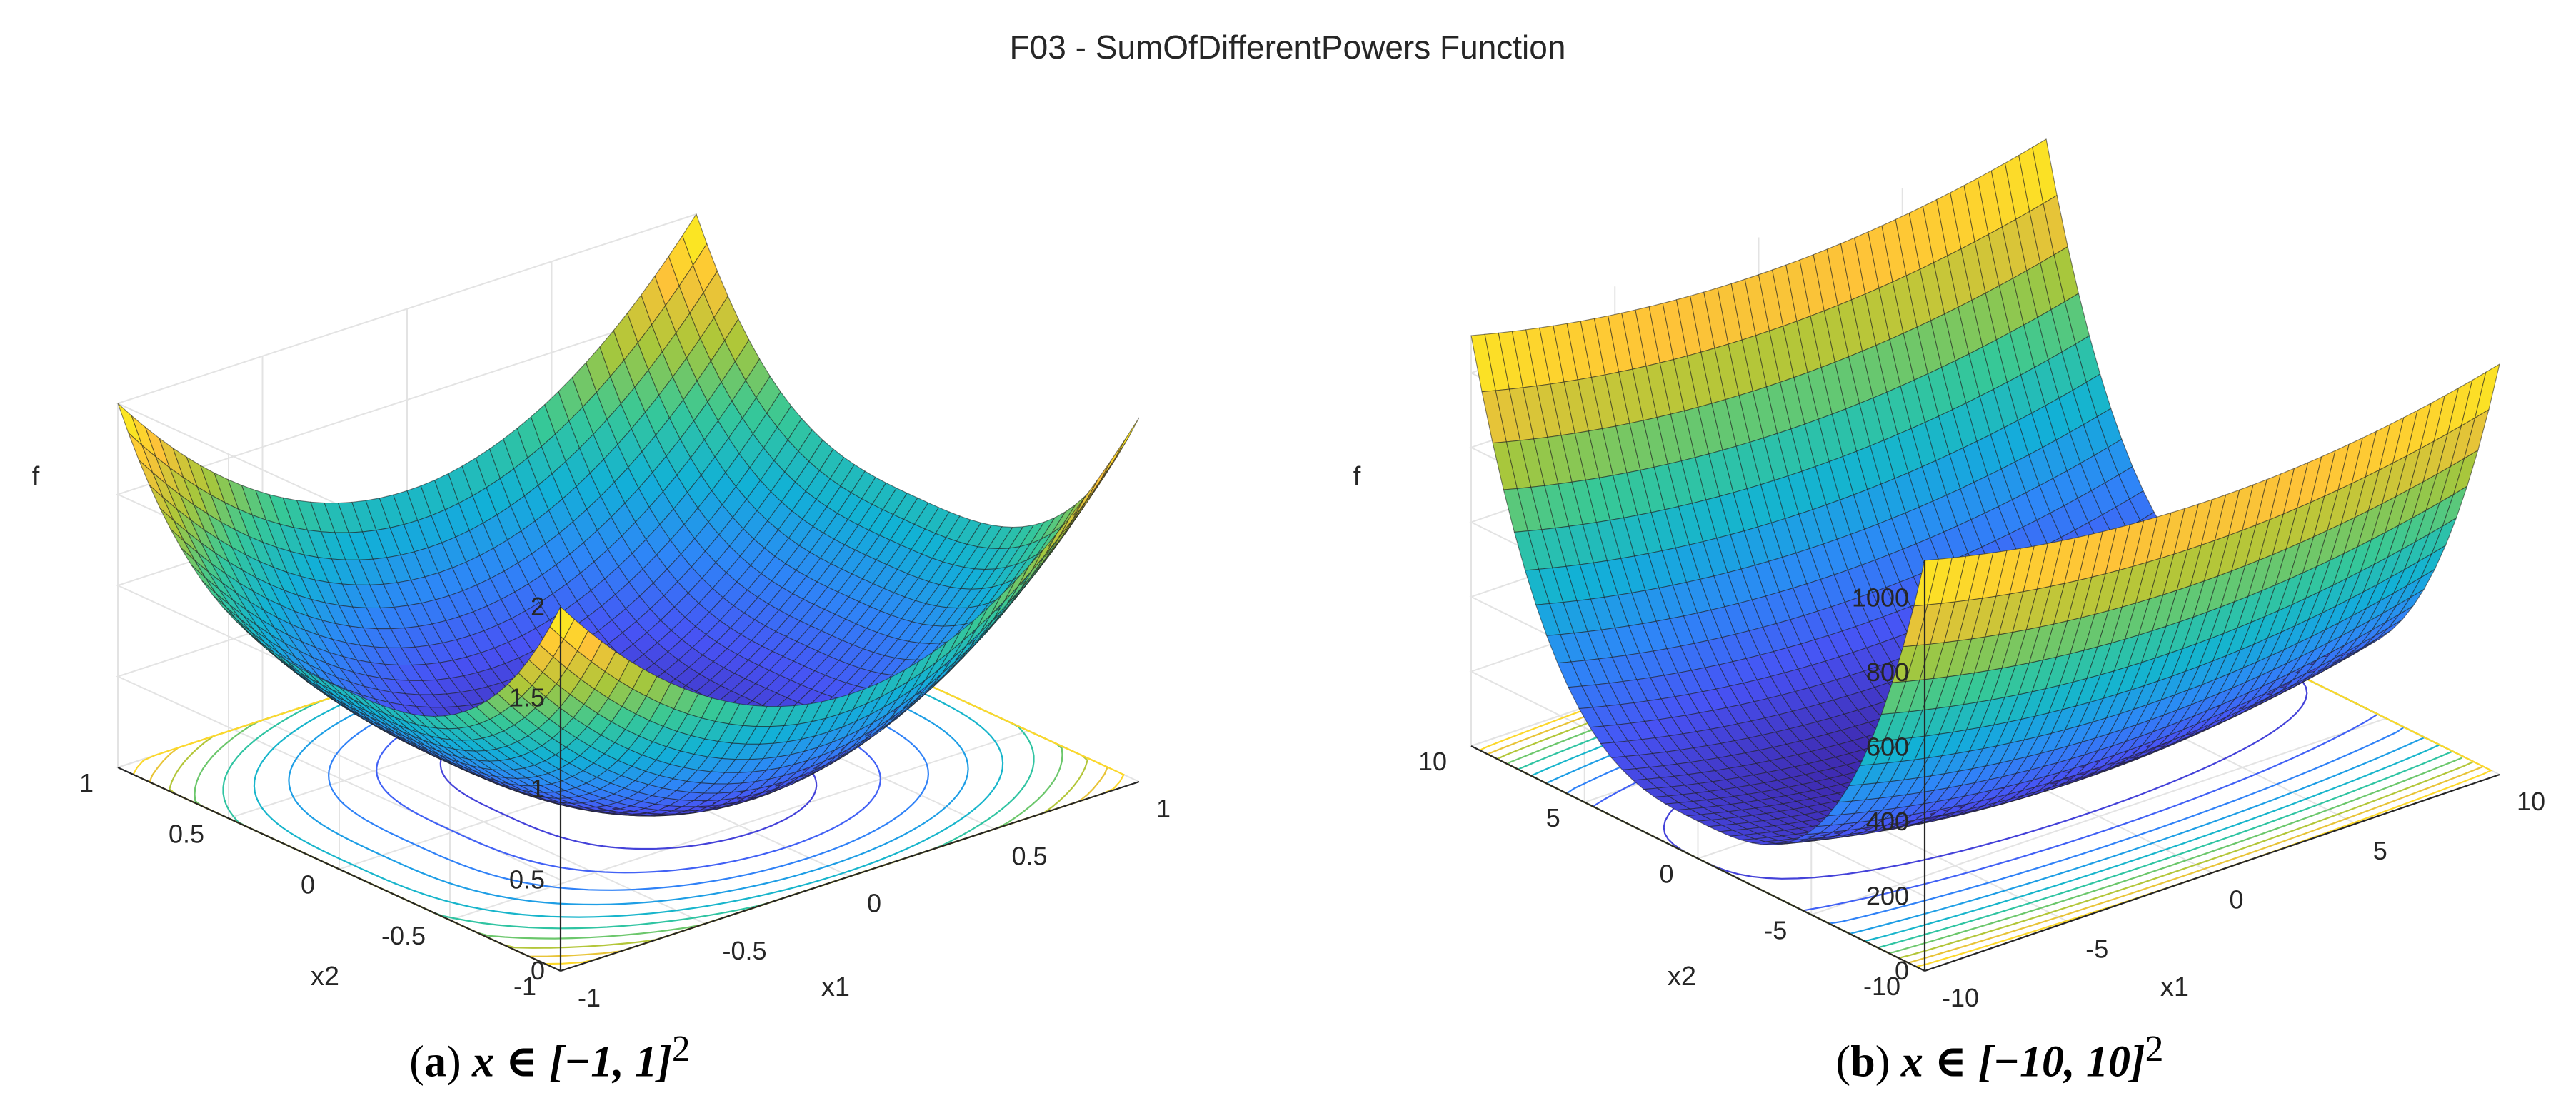 The image size is (2576, 1103). What do you see at coordinates (2531, 801) in the screenshot?
I see `x-tick-label: 10` at bounding box center [2531, 801].